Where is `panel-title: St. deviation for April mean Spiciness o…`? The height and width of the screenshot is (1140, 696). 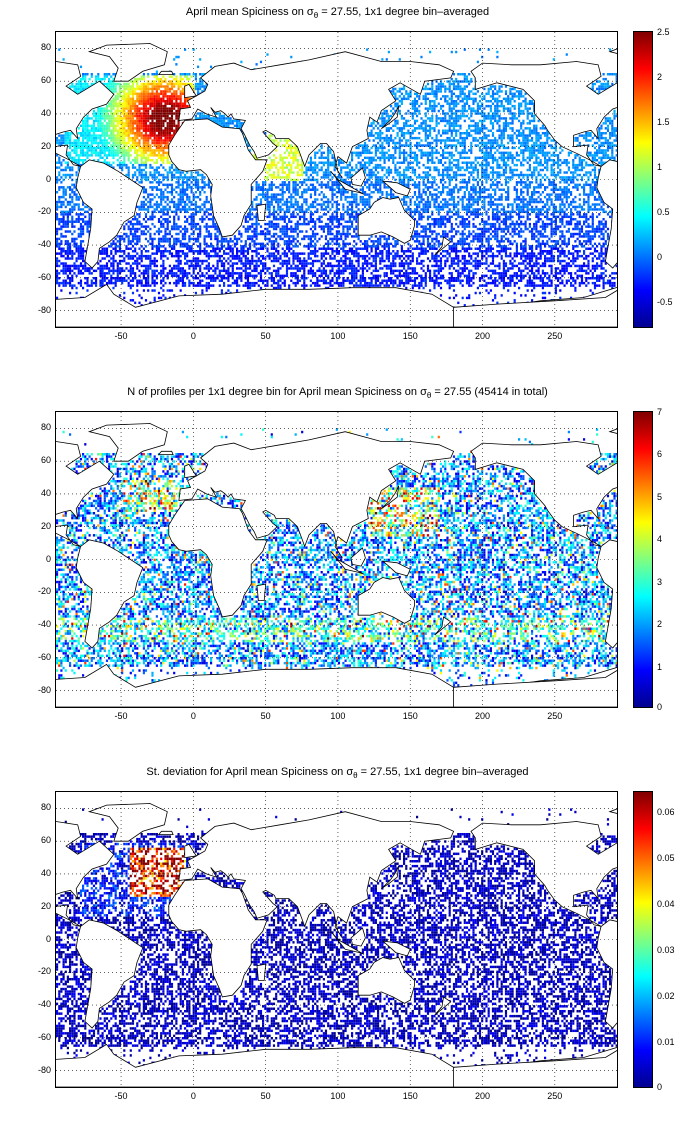 panel-title: St. deviation for April mean Spiciness o… is located at coordinates (337, 773).